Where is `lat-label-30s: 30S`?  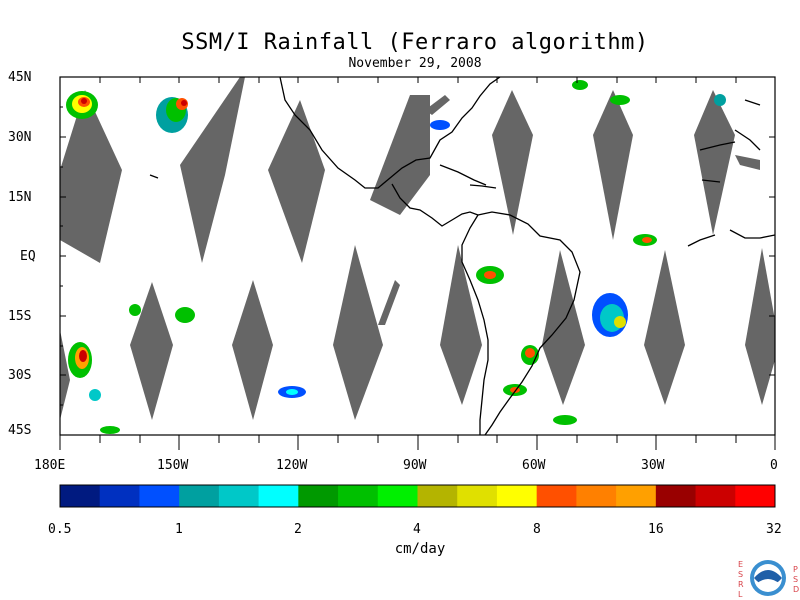
lat-label-30s: 30S is located at coordinates (20, 375).